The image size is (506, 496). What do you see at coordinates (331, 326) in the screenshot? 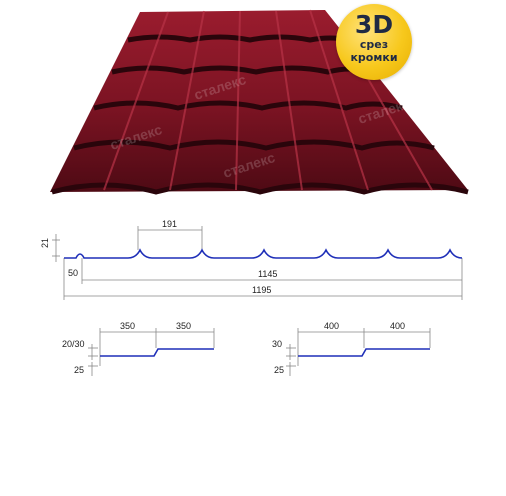
I see `step-400-left-dim: 400` at bounding box center [331, 326].